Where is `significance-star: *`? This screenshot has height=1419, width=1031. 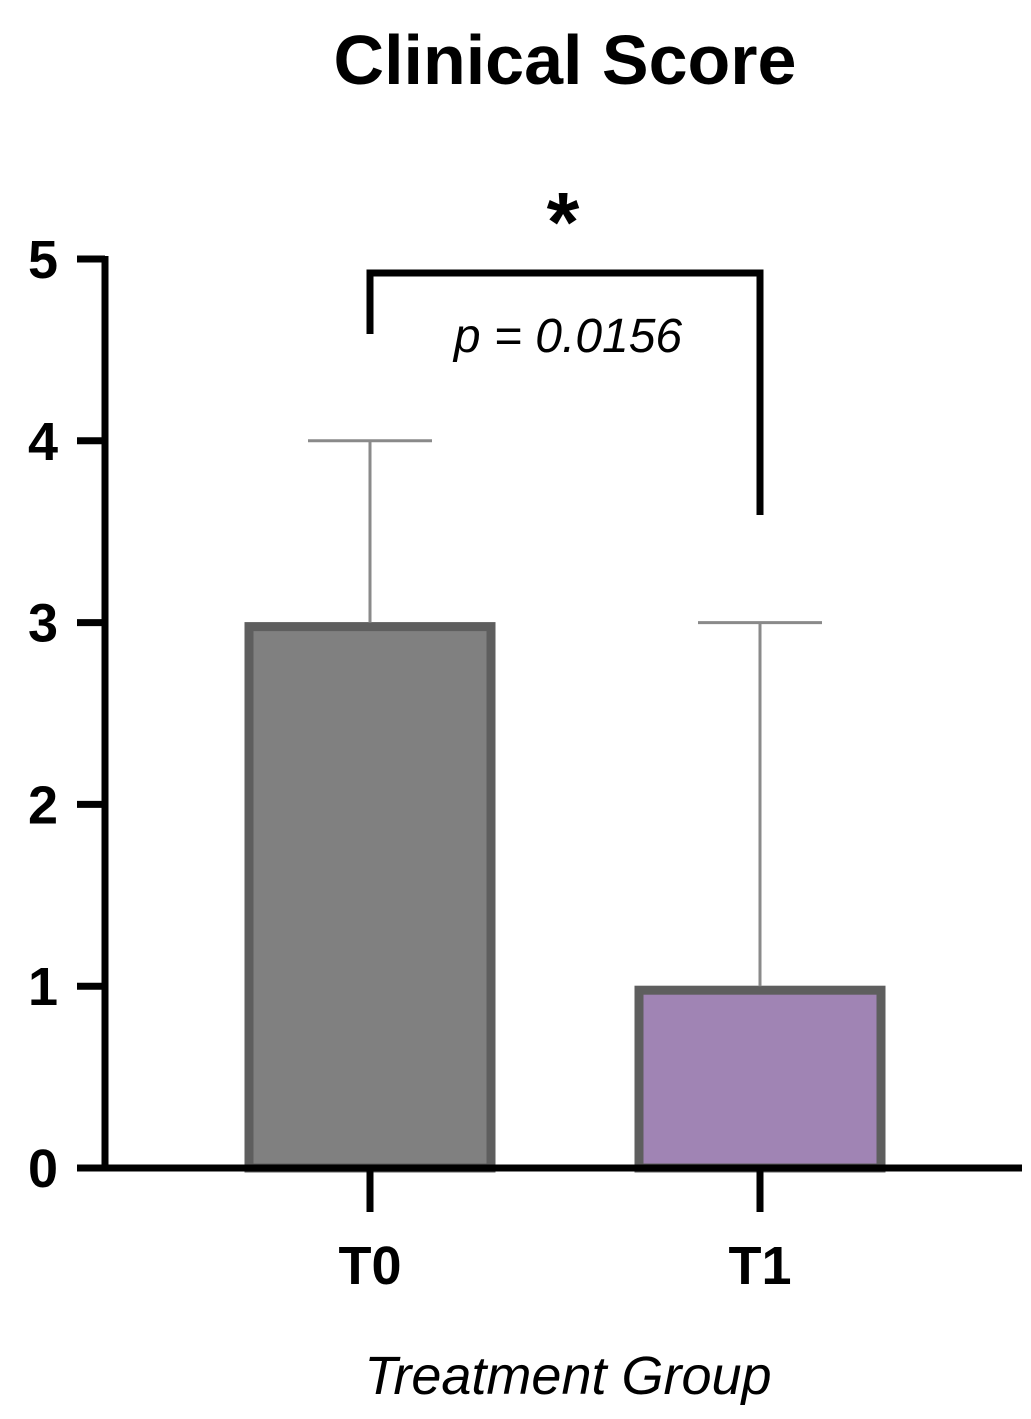 significance-star: * is located at coordinates (563, 222).